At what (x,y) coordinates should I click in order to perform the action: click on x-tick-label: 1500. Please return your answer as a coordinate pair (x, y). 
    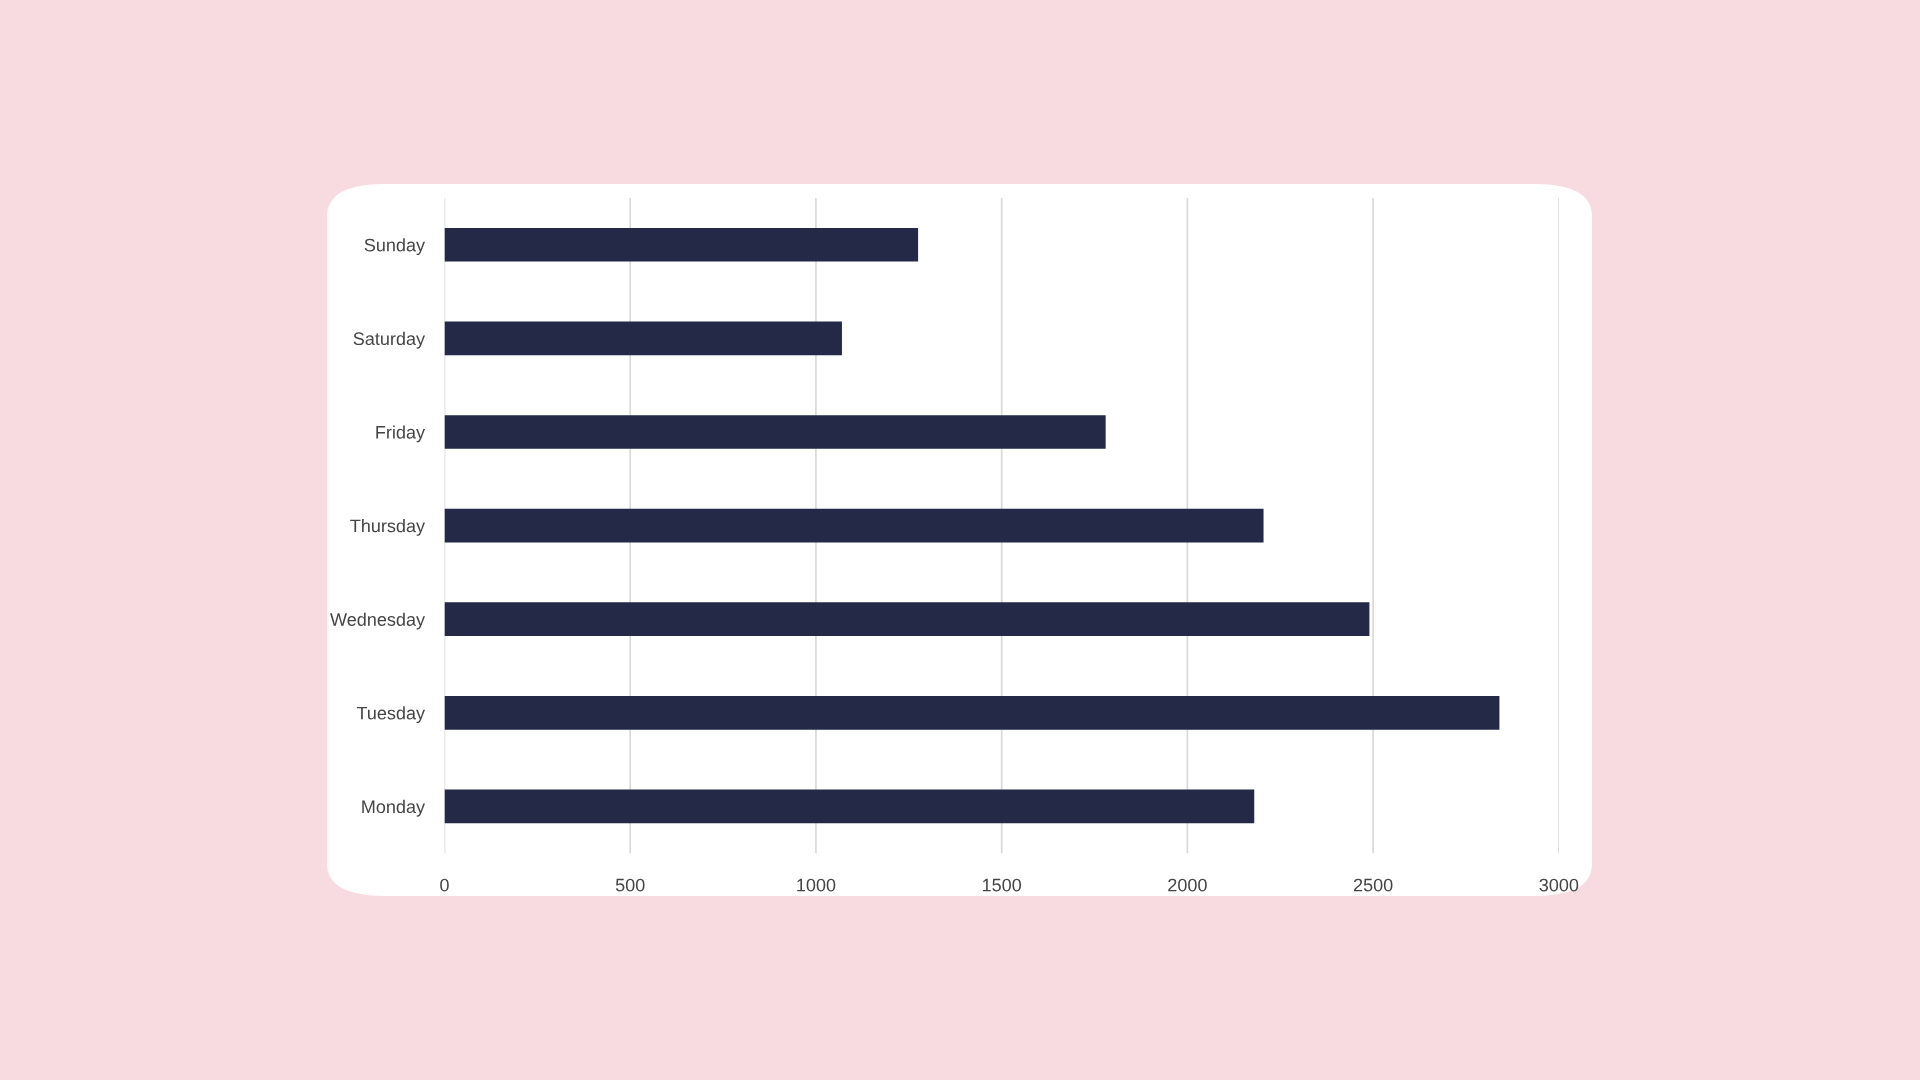
    Looking at the image, I should click on (1002, 885).